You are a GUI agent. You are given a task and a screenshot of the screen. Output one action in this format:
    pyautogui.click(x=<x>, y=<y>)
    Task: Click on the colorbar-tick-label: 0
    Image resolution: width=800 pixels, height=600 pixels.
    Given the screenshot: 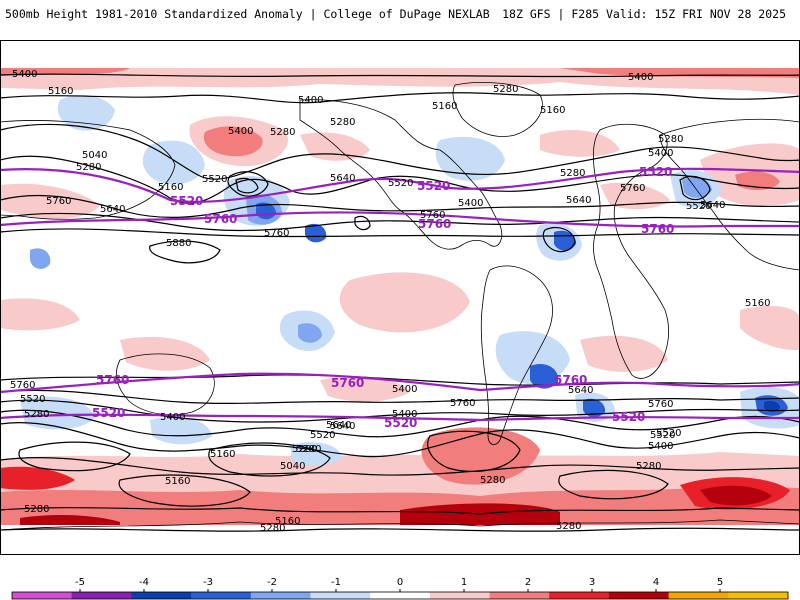 What is the action you would take?
    pyautogui.click(x=400, y=582)
    